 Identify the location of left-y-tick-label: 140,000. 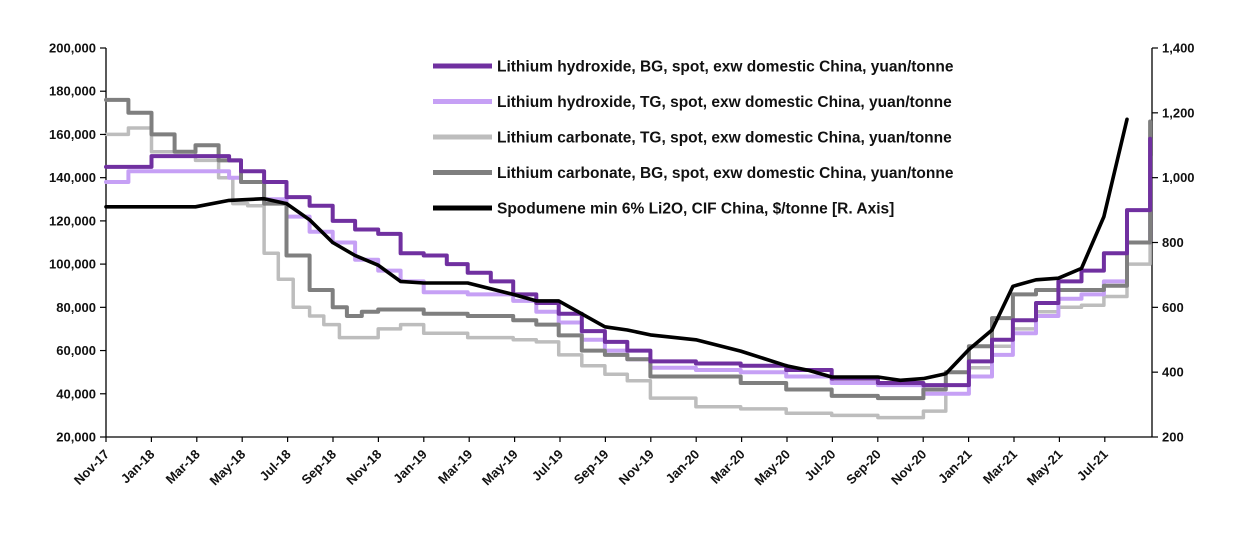
(72, 177).